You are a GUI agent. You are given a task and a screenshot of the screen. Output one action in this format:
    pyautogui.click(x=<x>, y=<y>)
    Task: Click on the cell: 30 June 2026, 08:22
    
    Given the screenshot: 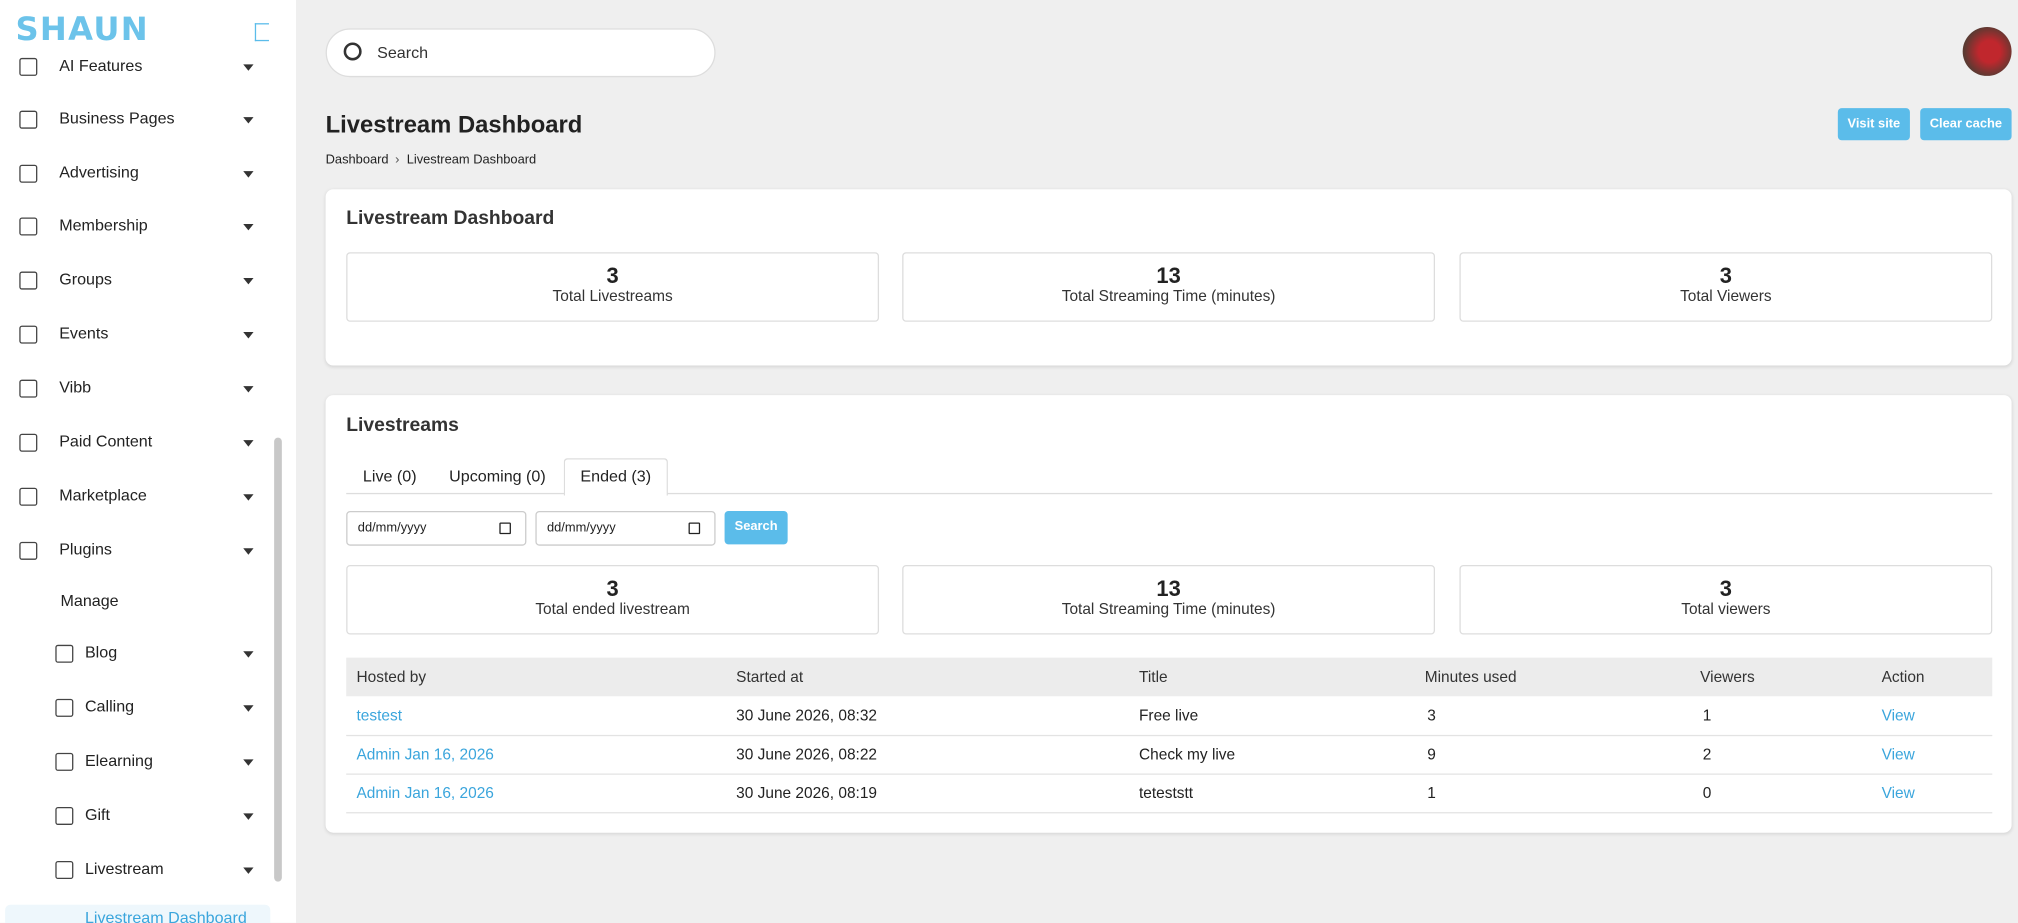 What is the action you would take?
    pyautogui.click(x=807, y=754)
    